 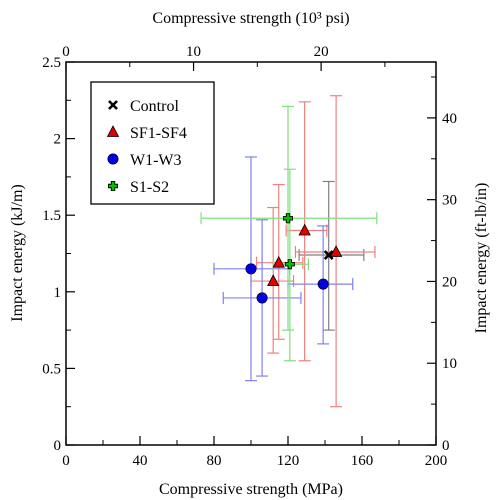 What do you see at coordinates (321, 52) in the screenshot?
I see `x2-tick-label: 20` at bounding box center [321, 52].